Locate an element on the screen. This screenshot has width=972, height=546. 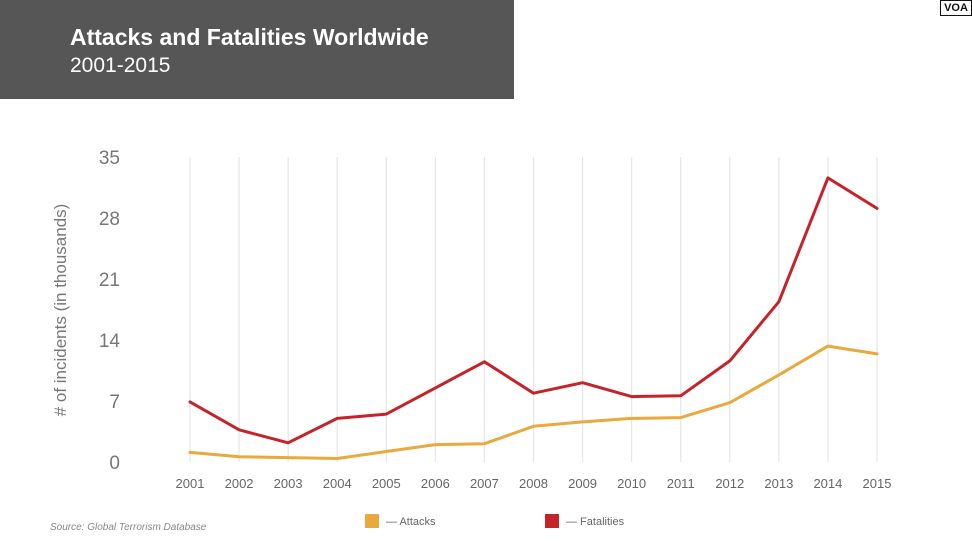
legend-label: — Attacks is located at coordinates (411, 522).